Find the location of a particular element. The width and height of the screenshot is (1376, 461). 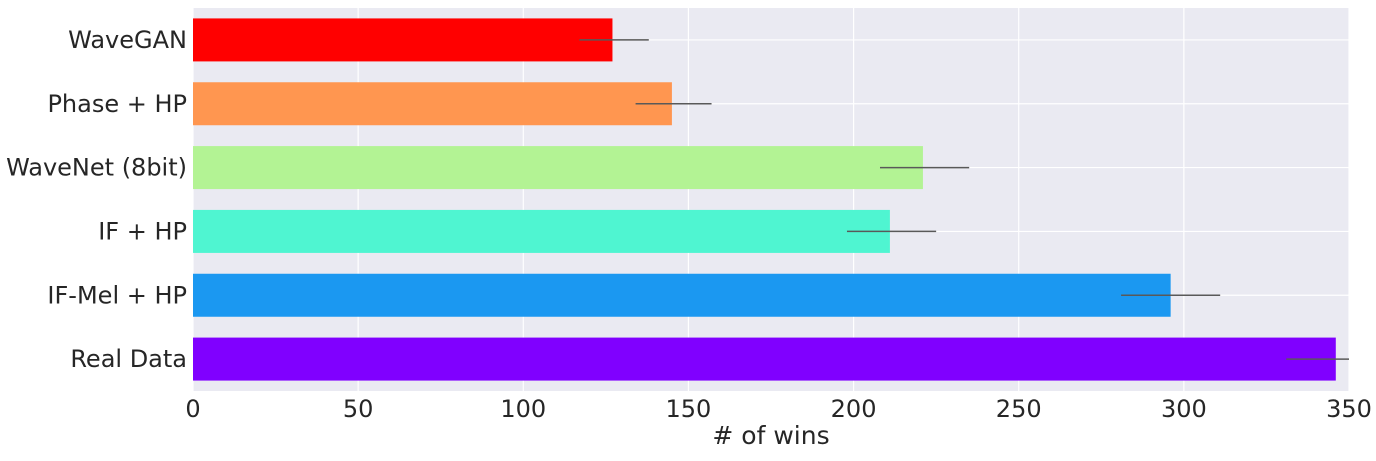

x-axis-label: # of wins is located at coordinates (770, 435).